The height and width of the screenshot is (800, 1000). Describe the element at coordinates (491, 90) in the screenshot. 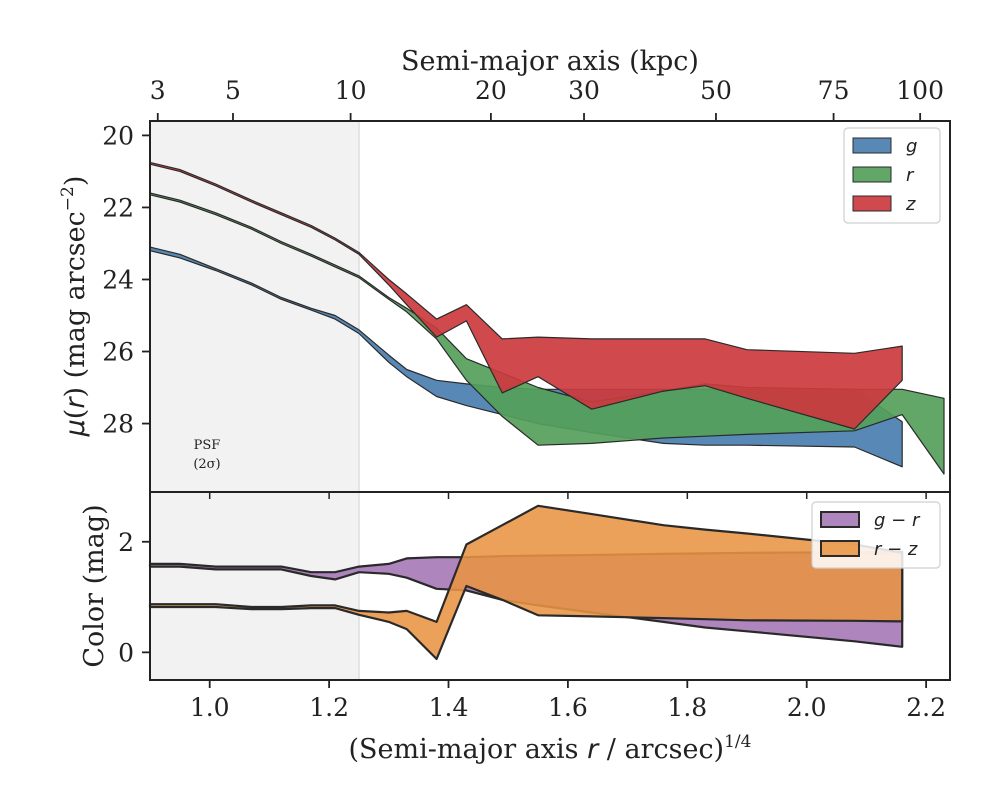

I see `top-x-tick-label: 20` at that location.